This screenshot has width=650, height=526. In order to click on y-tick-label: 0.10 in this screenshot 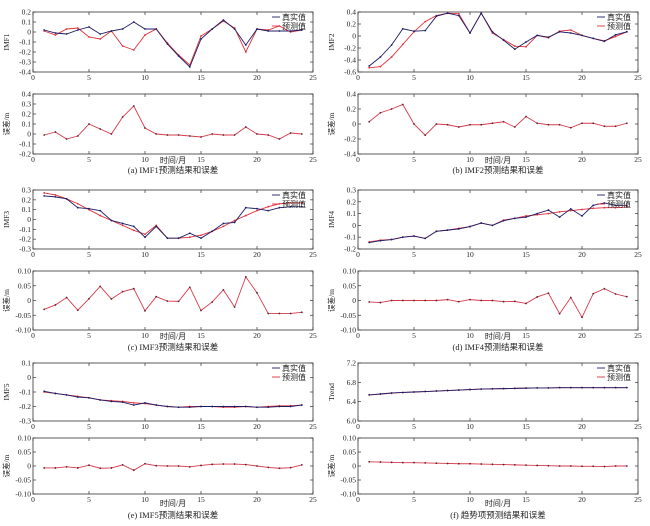, I will do `click(349, 438)`.